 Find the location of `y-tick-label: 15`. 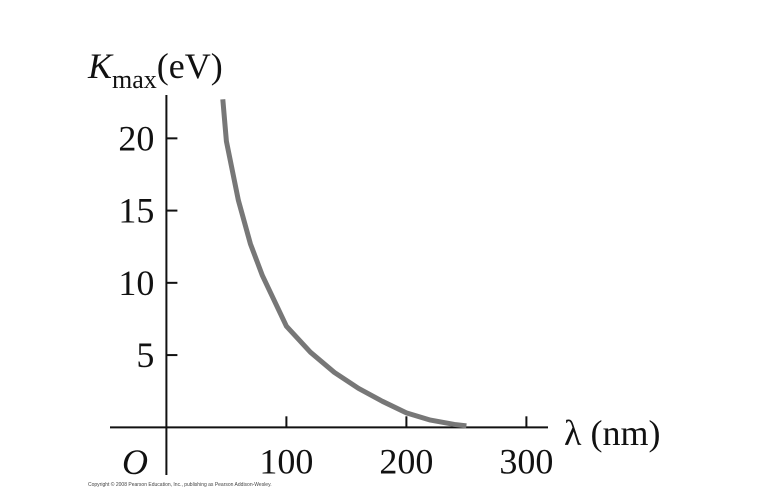

y-tick-label: 15 is located at coordinates (136, 211).